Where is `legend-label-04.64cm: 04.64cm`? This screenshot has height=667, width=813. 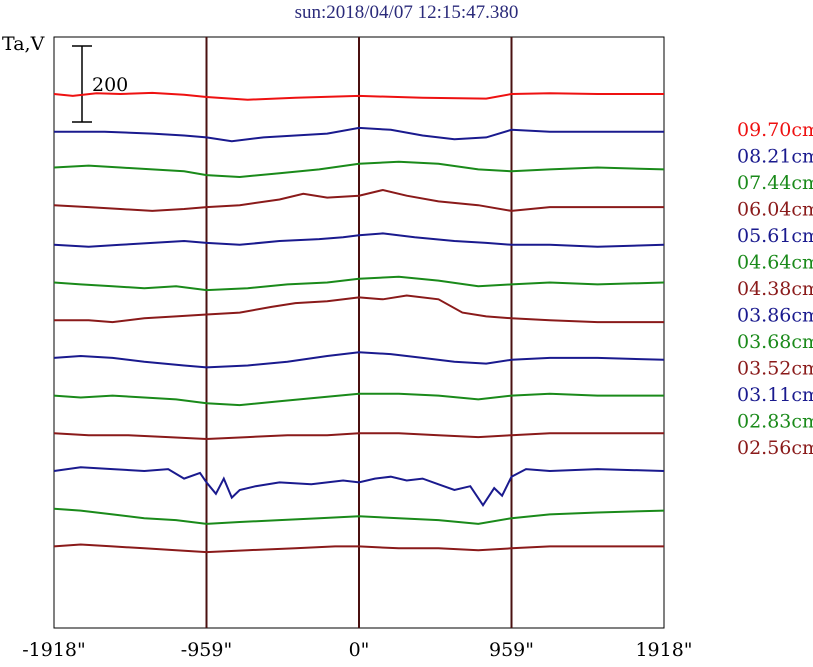 legend-label-04.64cm: 04.64cm is located at coordinates (775, 263).